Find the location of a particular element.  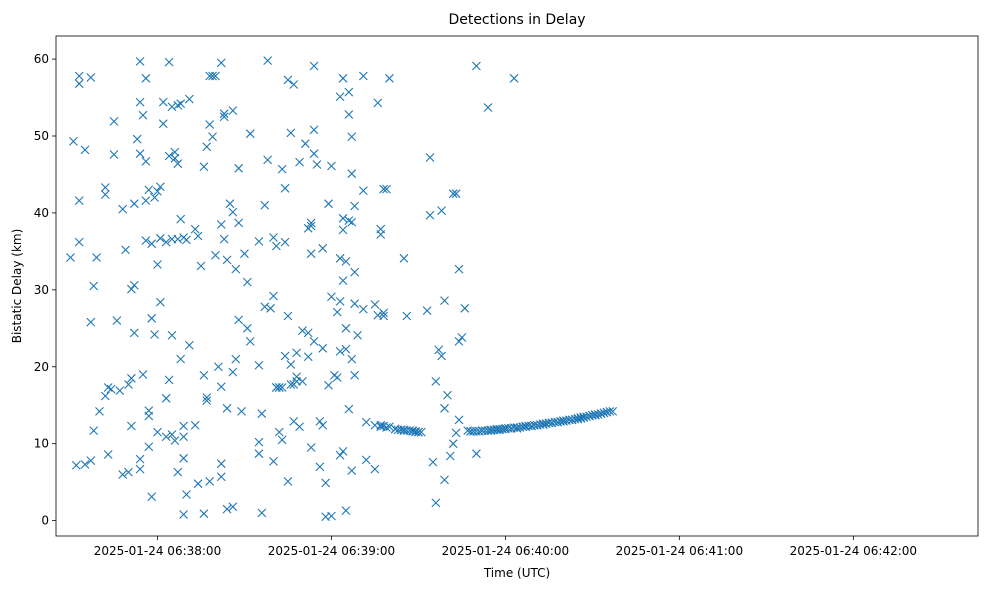

y-tick-label: 40 is located at coordinates (41, 213).